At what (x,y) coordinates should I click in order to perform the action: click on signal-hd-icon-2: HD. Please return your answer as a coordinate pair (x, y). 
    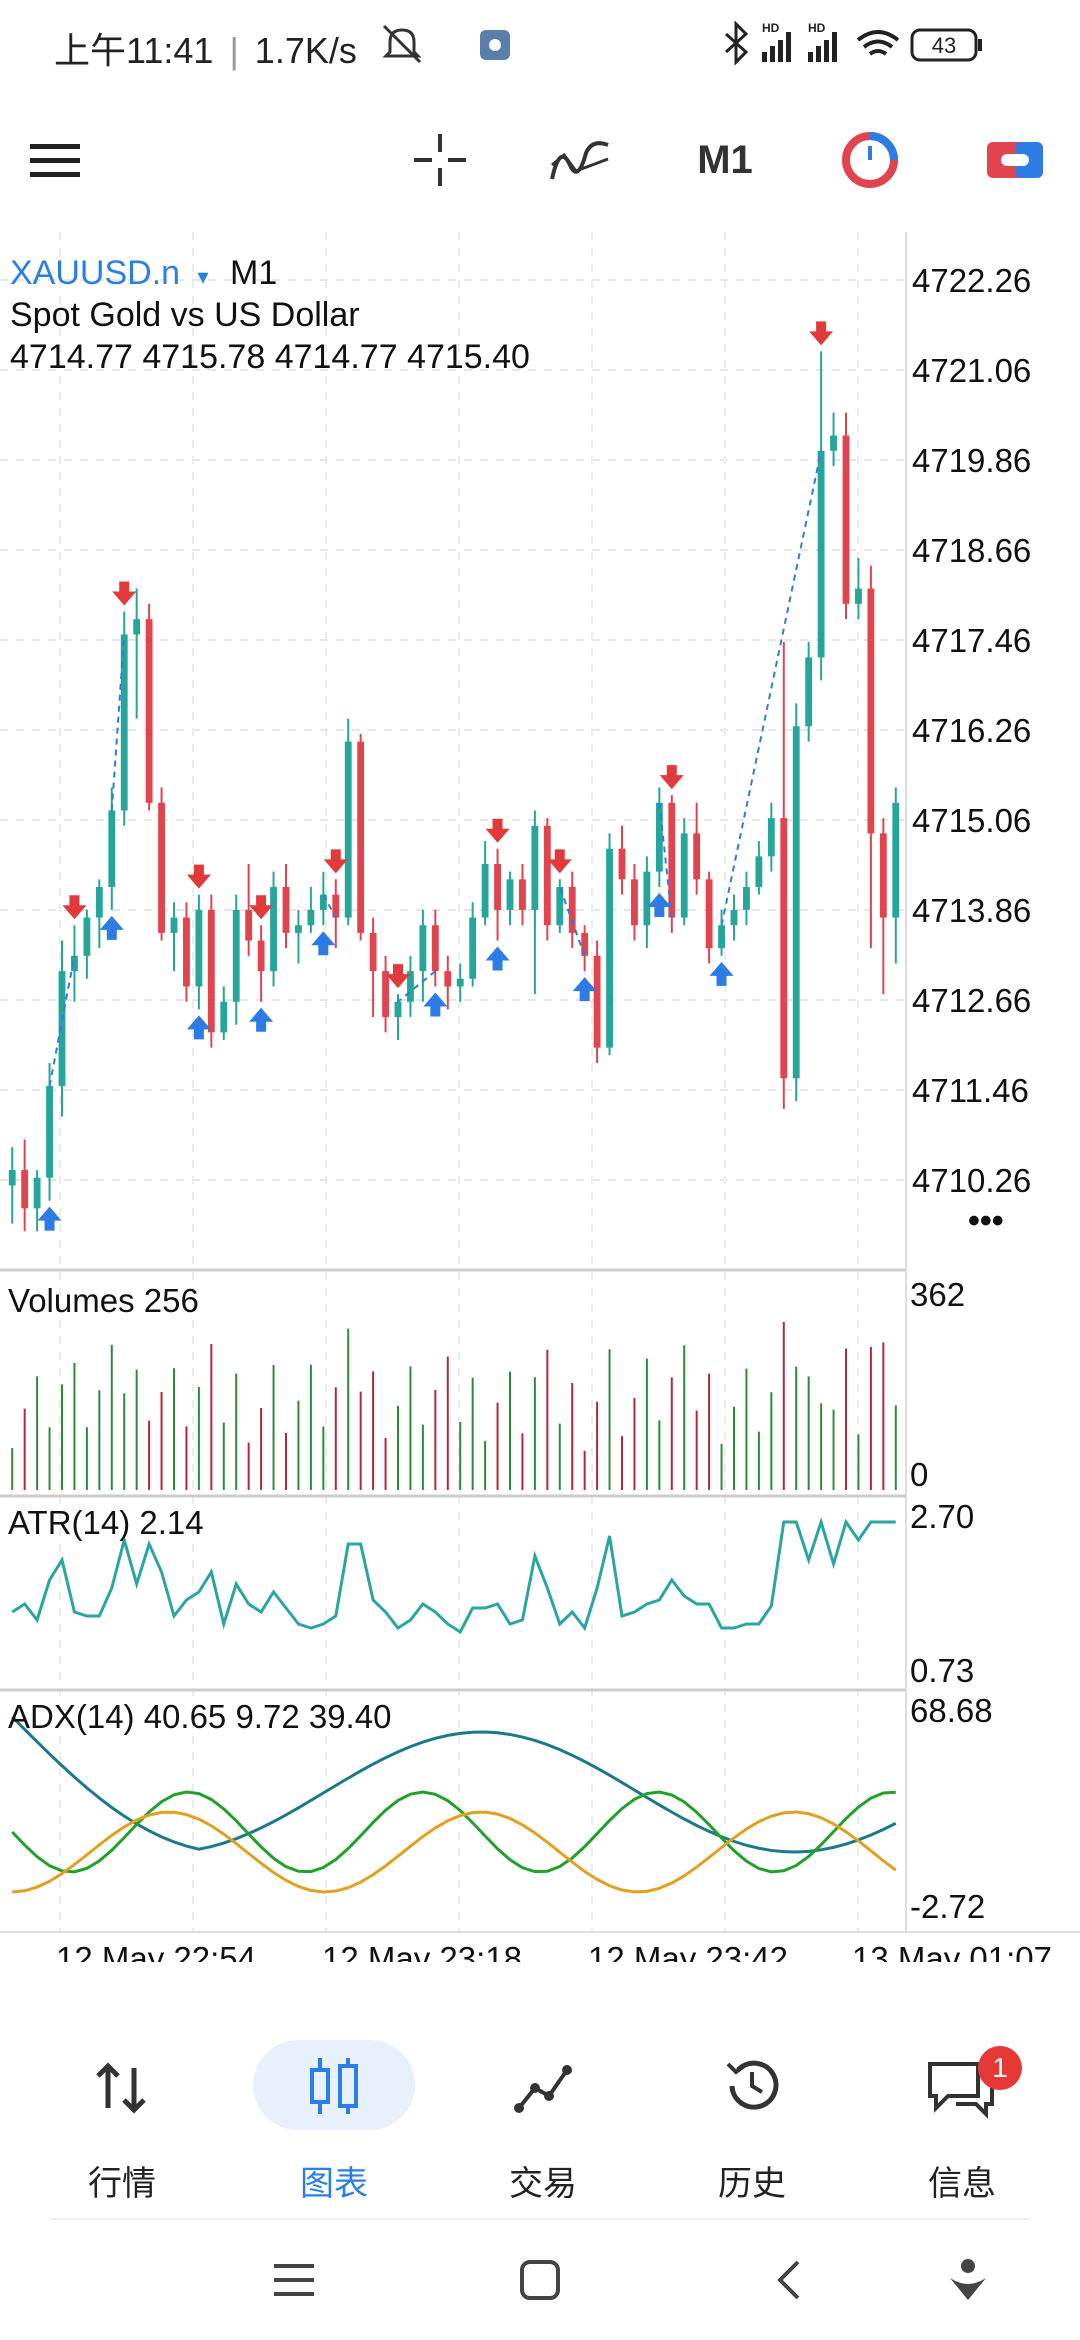
    Looking at the image, I should click on (822, 41).